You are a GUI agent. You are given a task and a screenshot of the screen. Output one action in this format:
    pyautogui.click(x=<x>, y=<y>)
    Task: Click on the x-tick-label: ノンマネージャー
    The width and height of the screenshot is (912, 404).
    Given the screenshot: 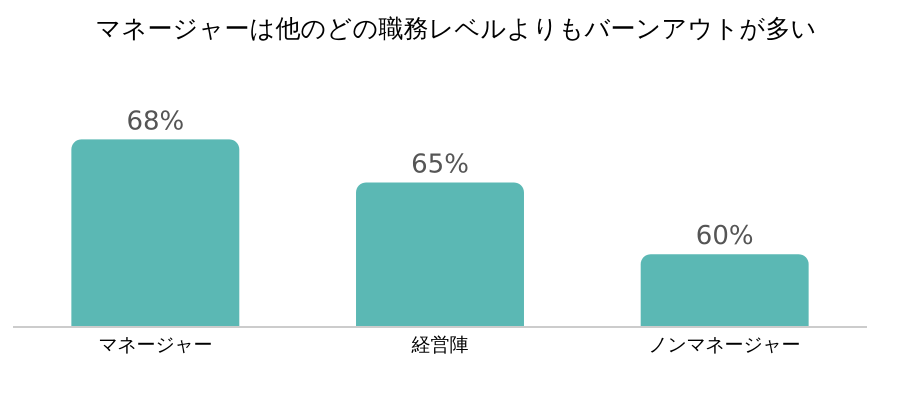 What is the action you would take?
    pyautogui.click(x=724, y=345)
    